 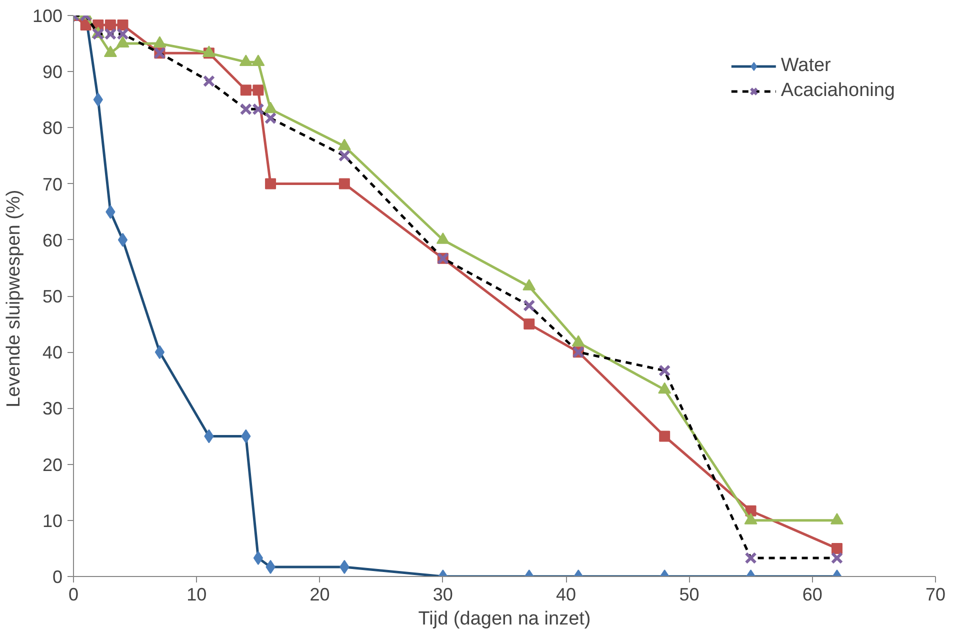 I want to click on y-tick-label: 30, so click(x=52, y=408).